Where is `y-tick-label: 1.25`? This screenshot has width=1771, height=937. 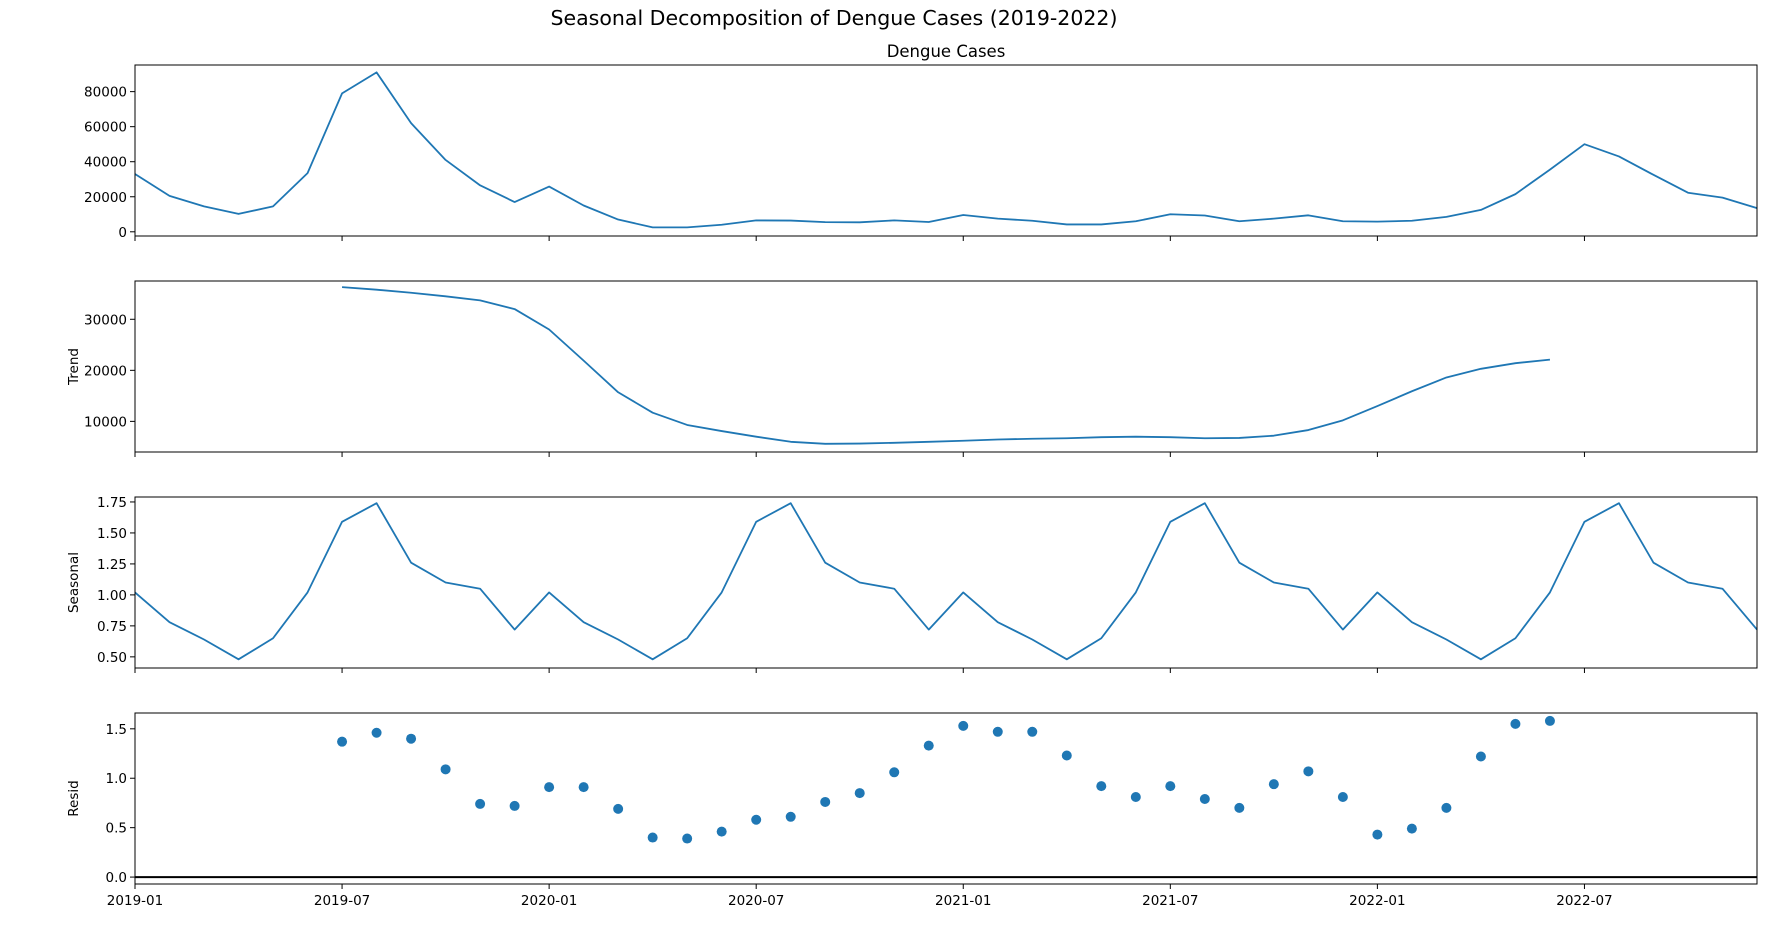 y-tick-label: 1.25 is located at coordinates (112, 565).